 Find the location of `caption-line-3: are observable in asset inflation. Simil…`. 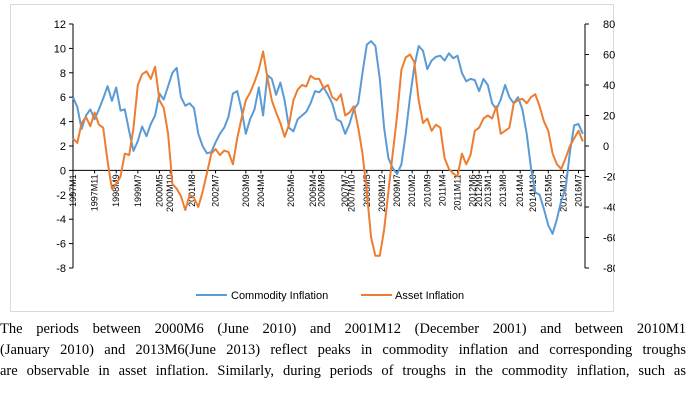

caption-line-3: are observable in asset inflation. Simil… is located at coordinates (343, 371).